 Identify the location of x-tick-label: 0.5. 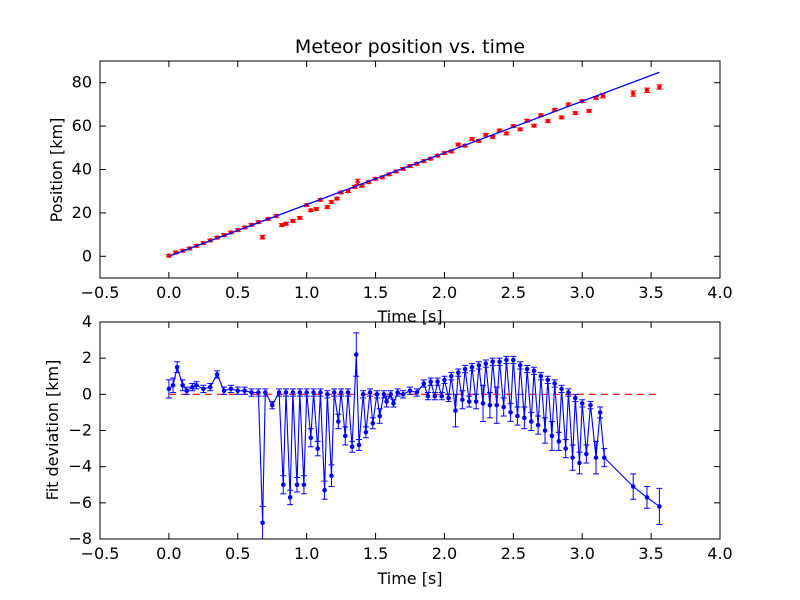
(237, 292).